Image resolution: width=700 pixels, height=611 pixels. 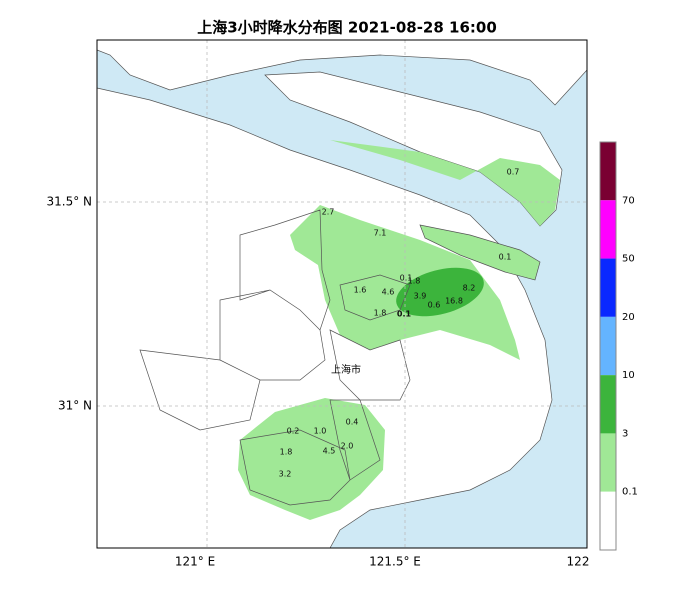 What do you see at coordinates (480, 252) in the screenshot?
I see `changxing-island` at bounding box center [480, 252].